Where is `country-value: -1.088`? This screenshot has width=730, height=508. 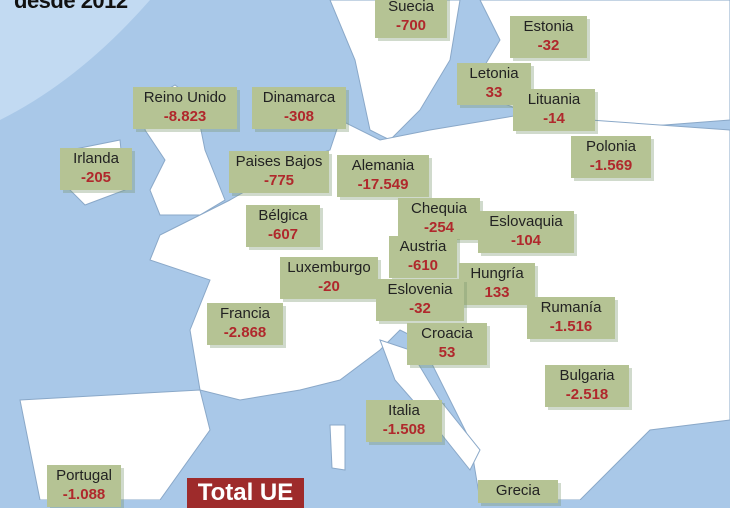 country-value: -1.088 is located at coordinates (84, 494).